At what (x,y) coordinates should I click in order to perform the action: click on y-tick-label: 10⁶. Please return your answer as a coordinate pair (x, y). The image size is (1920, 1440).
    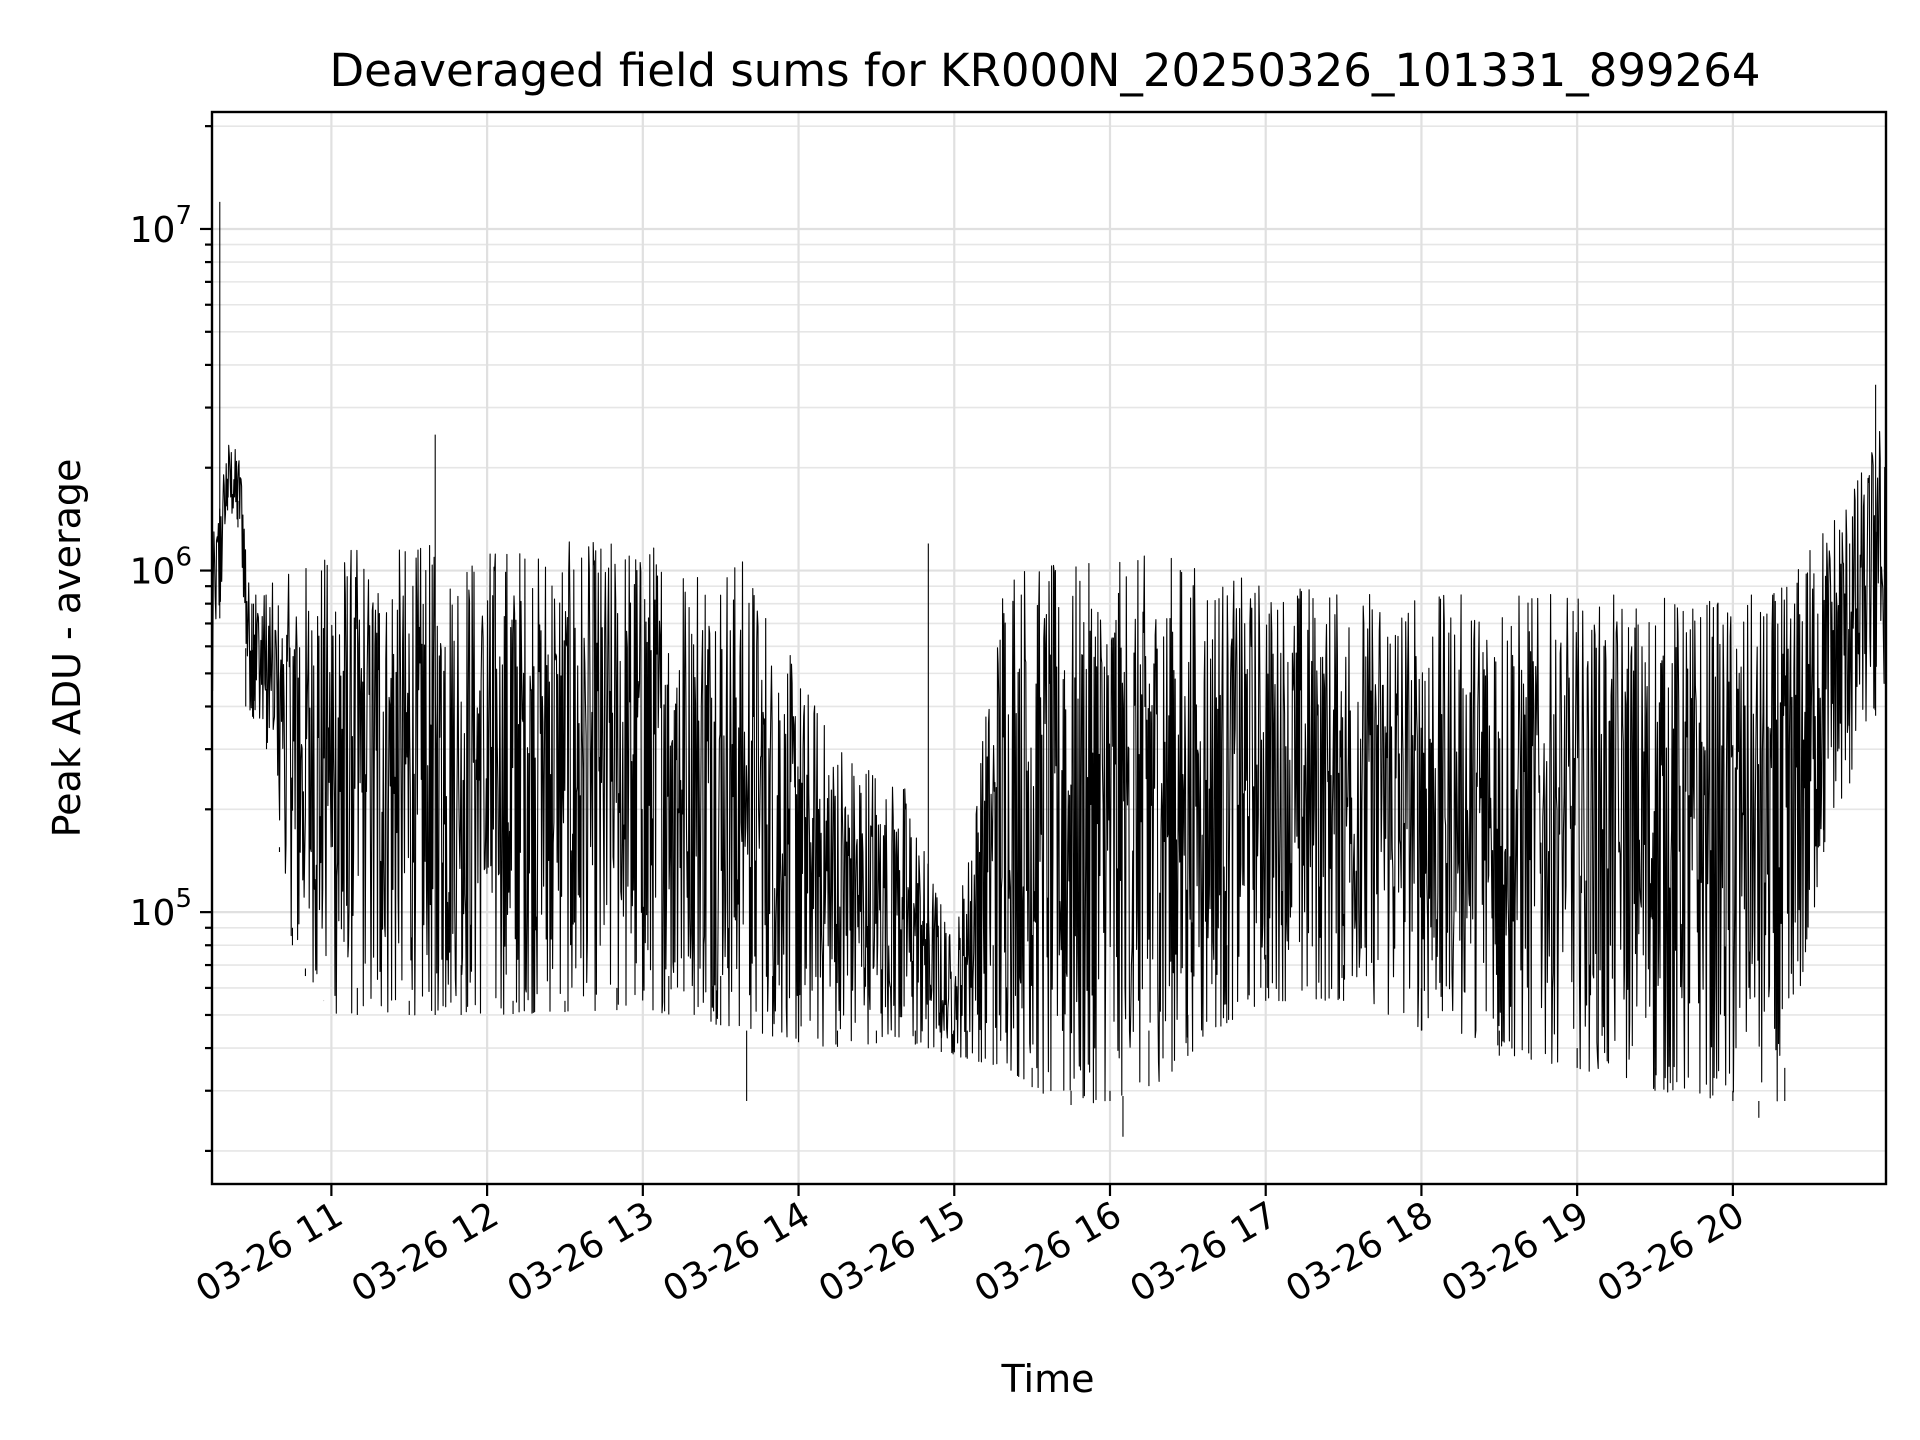
    Looking at the image, I should click on (161, 568).